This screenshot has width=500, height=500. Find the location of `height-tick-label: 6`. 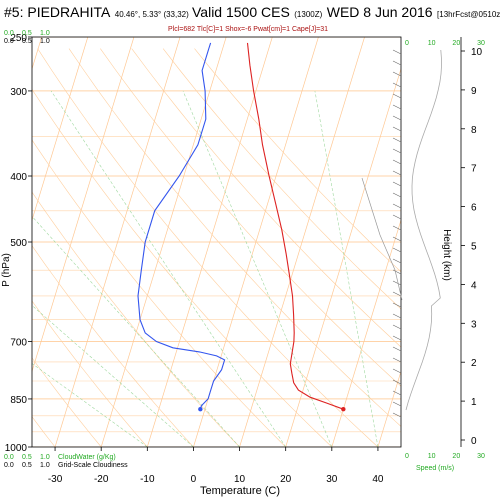

height-tick-label: 6 is located at coordinates (474, 208).